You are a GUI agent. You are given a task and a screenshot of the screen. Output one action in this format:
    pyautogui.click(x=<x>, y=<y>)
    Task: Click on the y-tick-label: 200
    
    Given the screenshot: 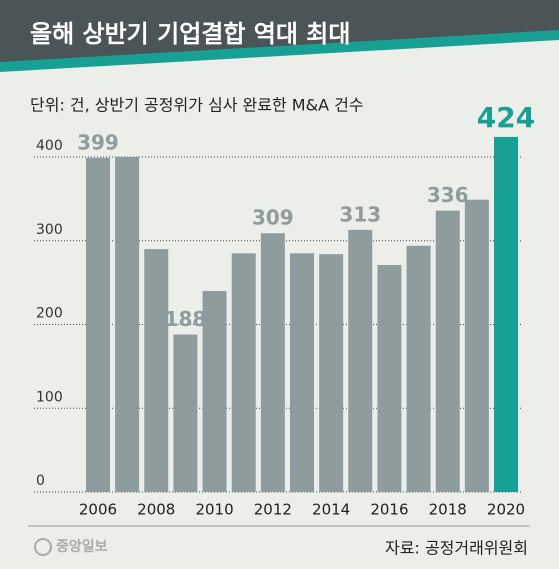 What is the action you would take?
    pyautogui.click(x=49, y=314)
    